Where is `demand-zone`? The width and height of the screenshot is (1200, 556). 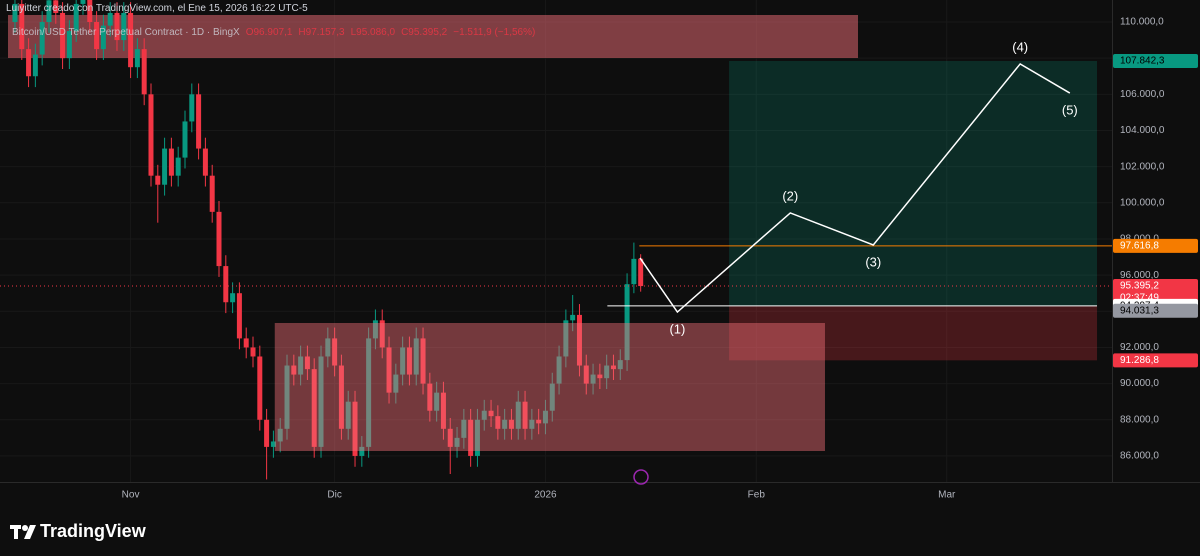
demand-zone is located at coordinates (549, 387).